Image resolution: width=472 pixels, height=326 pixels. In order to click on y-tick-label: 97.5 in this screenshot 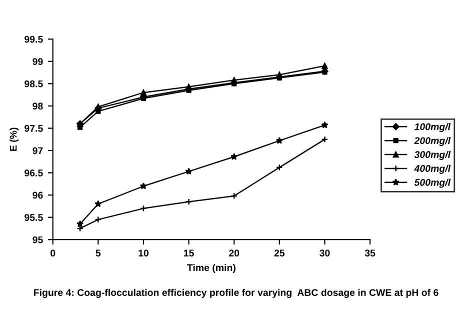, I will do `click(33, 128)`.